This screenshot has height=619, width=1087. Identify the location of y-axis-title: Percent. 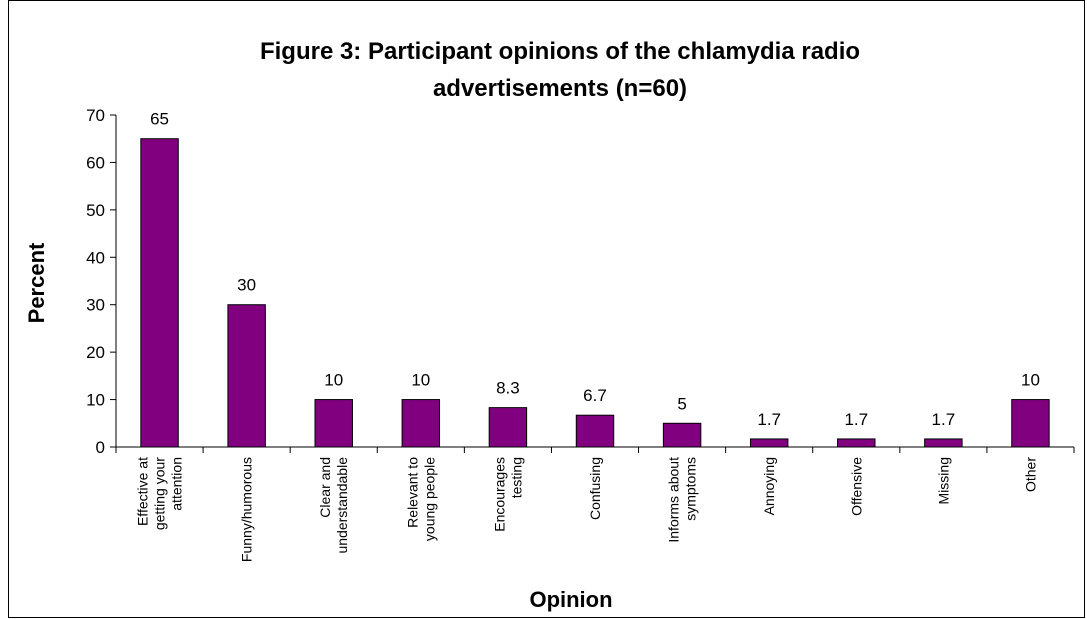
(36, 282).